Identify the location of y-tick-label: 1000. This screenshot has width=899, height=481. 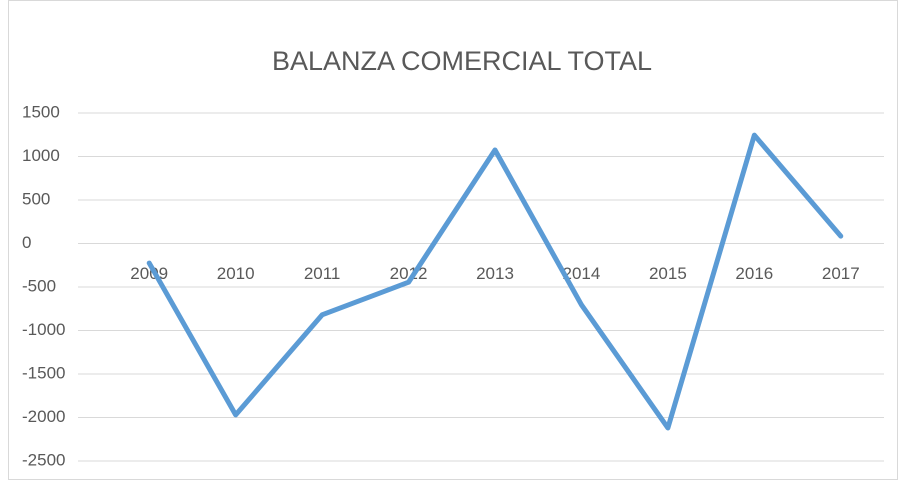
(41, 155).